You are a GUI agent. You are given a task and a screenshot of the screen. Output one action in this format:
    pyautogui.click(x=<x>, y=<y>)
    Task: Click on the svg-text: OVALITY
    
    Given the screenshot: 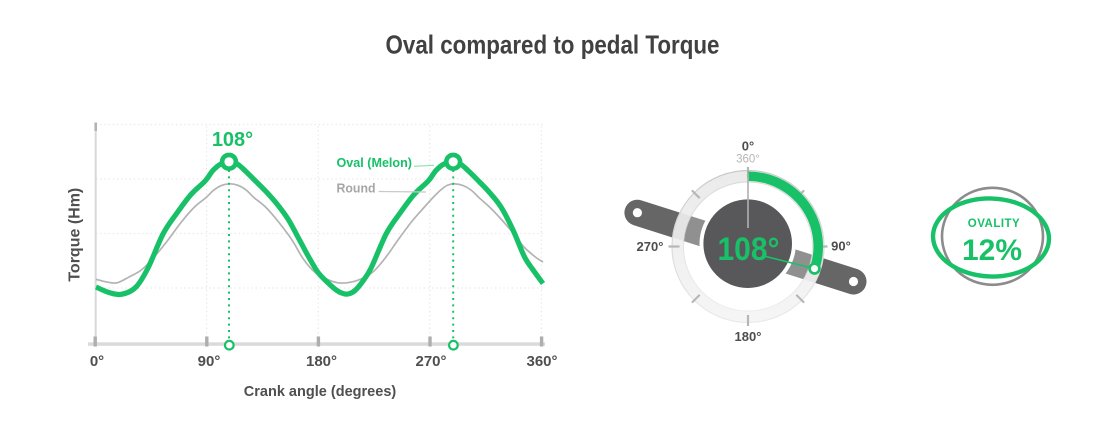 What is the action you would take?
    pyautogui.click(x=994, y=224)
    